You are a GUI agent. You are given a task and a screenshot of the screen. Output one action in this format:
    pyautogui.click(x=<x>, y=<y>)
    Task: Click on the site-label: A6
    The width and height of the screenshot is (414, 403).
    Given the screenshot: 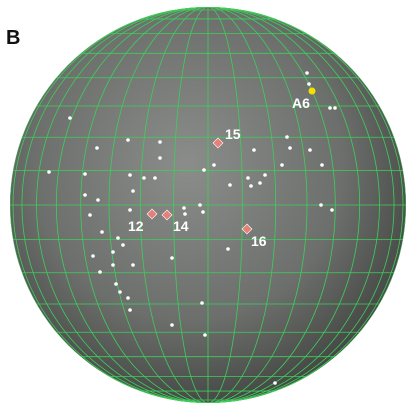 What is the action you would take?
    pyautogui.click(x=301, y=103)
    